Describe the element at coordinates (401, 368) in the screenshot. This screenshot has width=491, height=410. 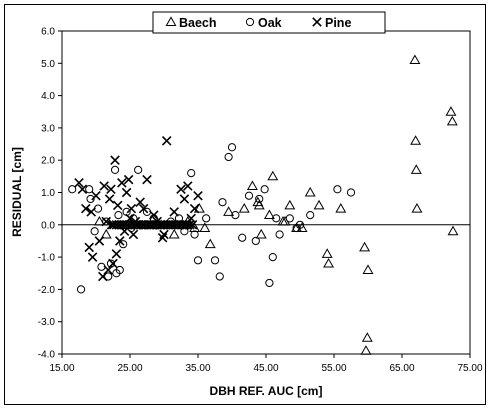
I see `x-tick-label: 65.00` at that location.